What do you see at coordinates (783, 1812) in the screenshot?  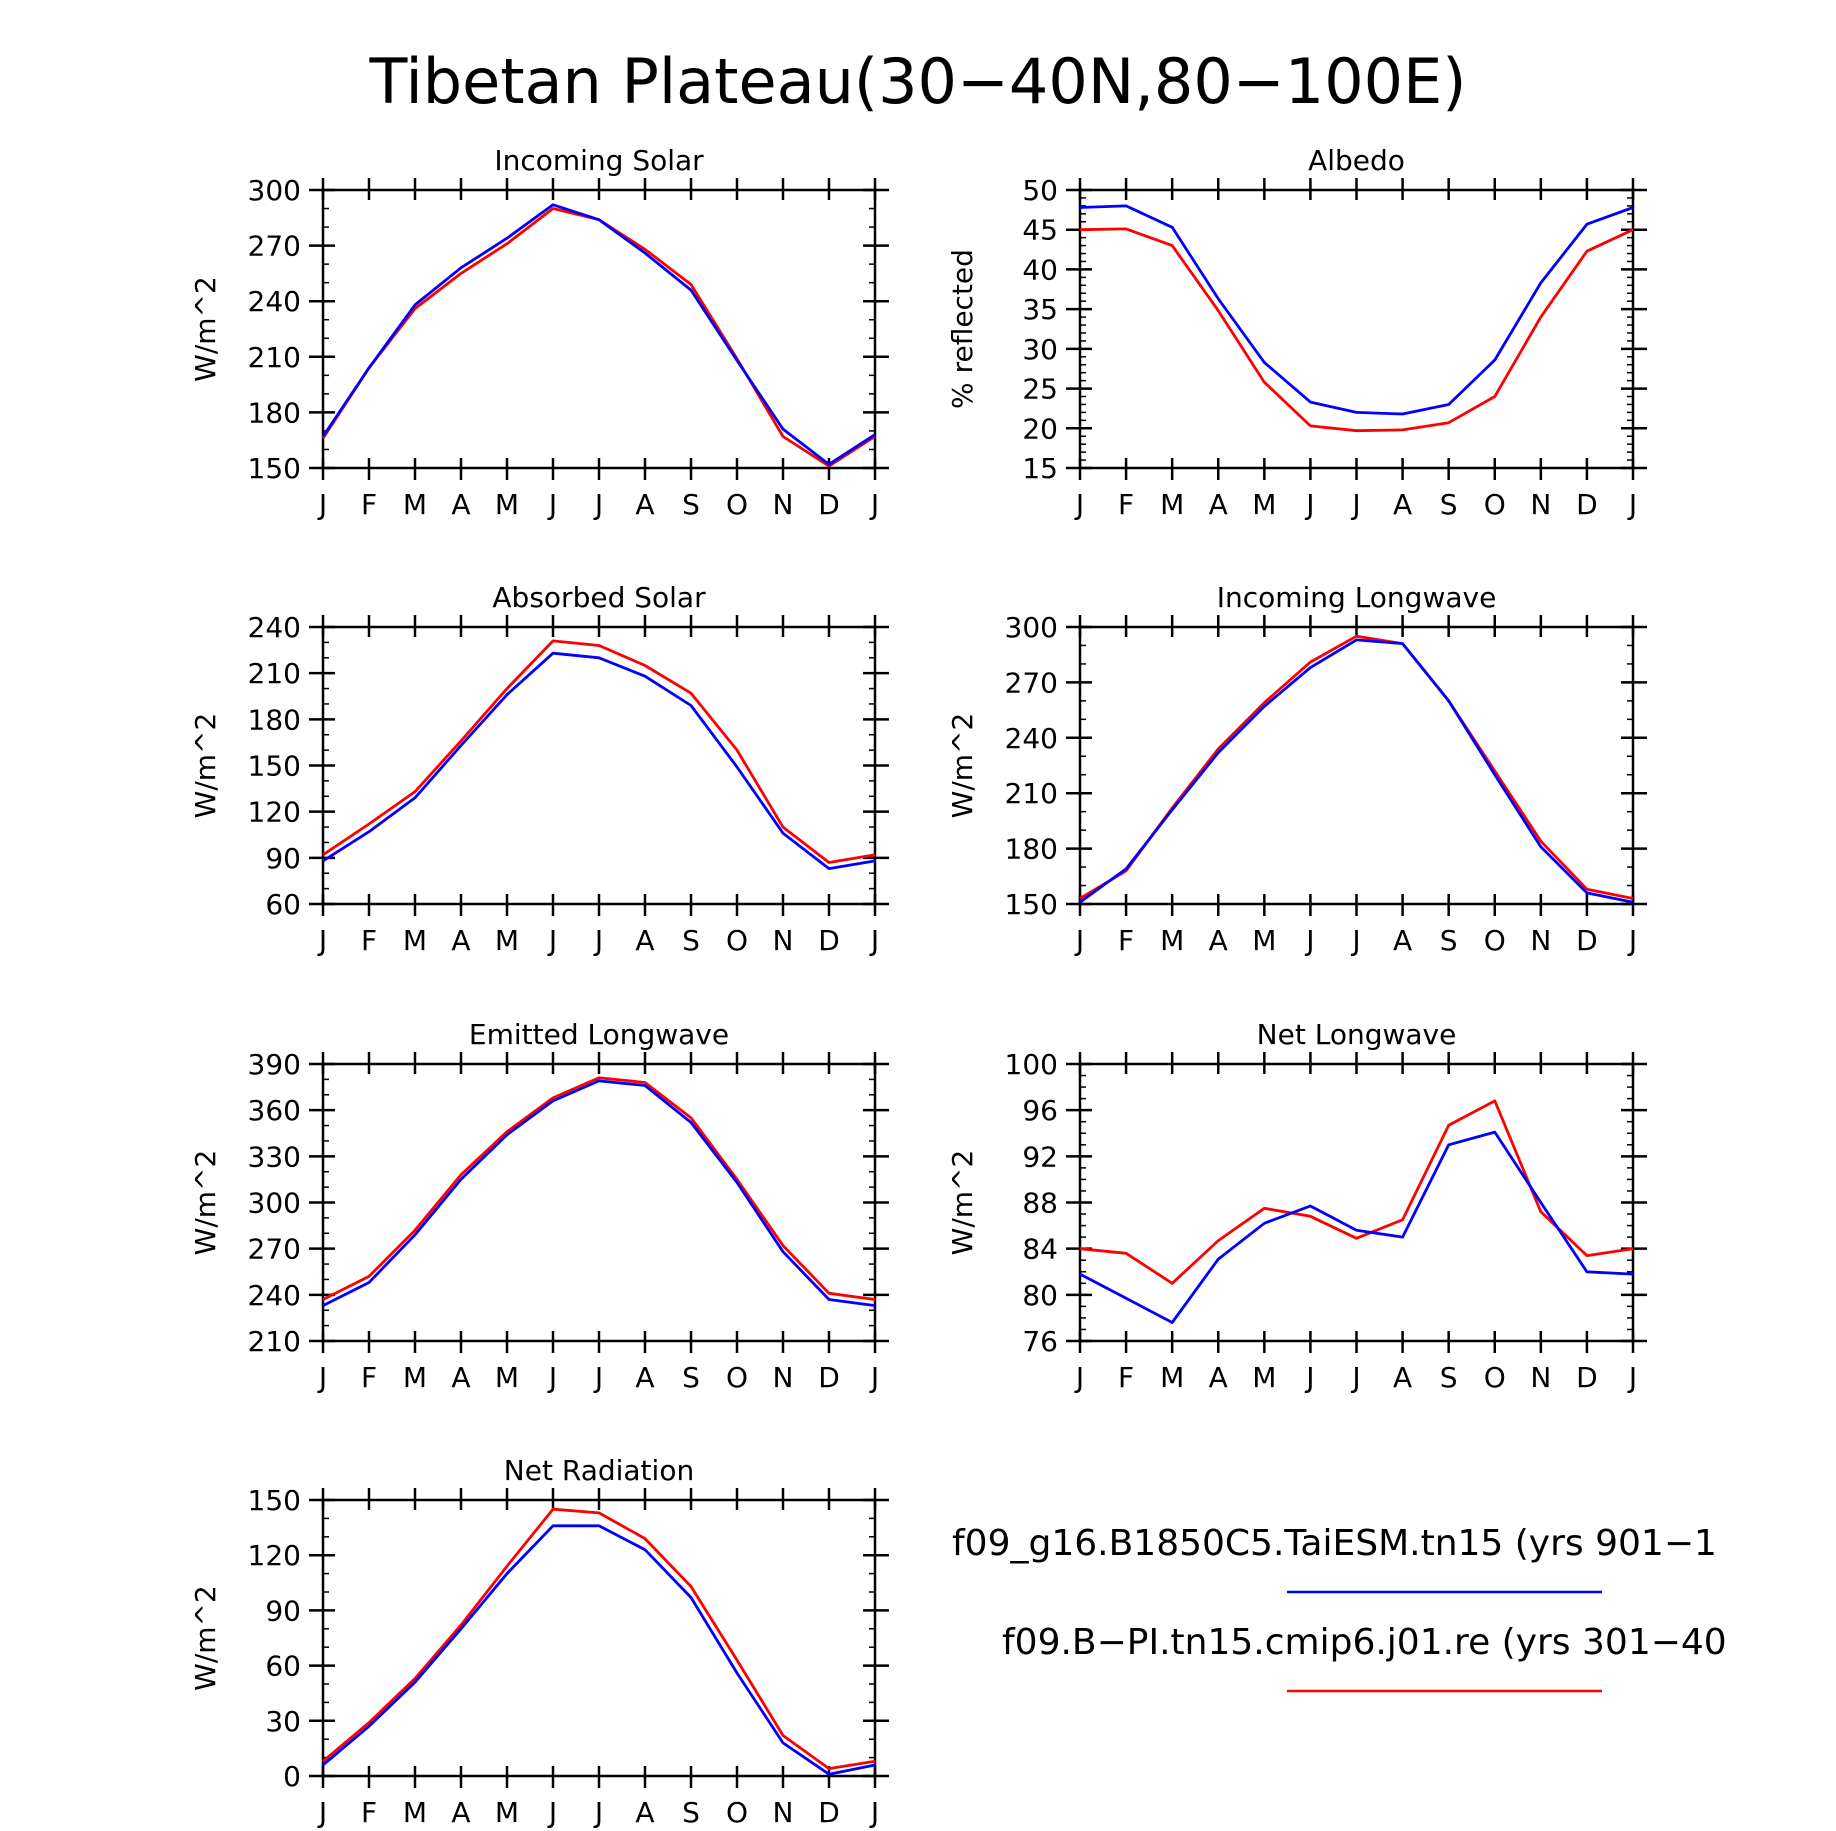 I see `x-tick-label: N` at bounding box center [783, 1812].